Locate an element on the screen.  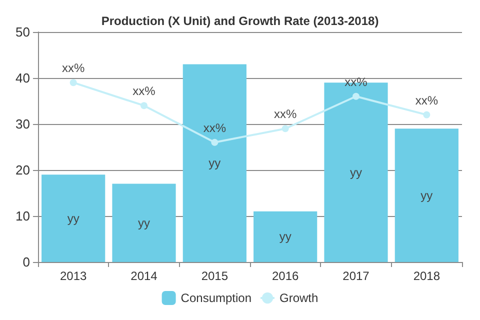
y-tick-label: 30 is located at coordinates (23, 124).